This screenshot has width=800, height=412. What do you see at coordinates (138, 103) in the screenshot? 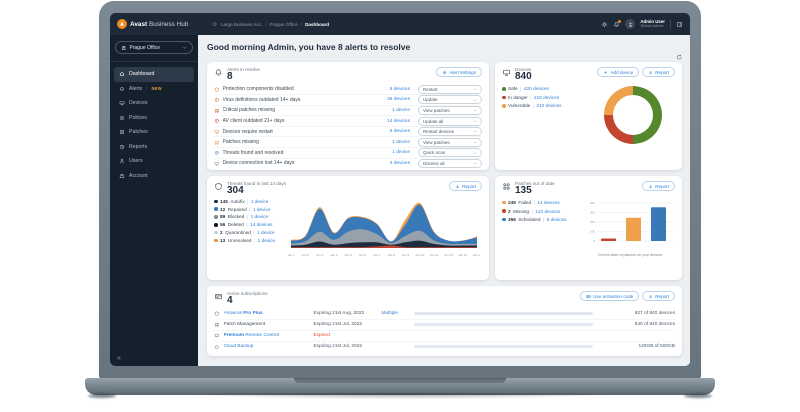
I see `sidebar-item-label: Devices` at bounding box center [138, 103].